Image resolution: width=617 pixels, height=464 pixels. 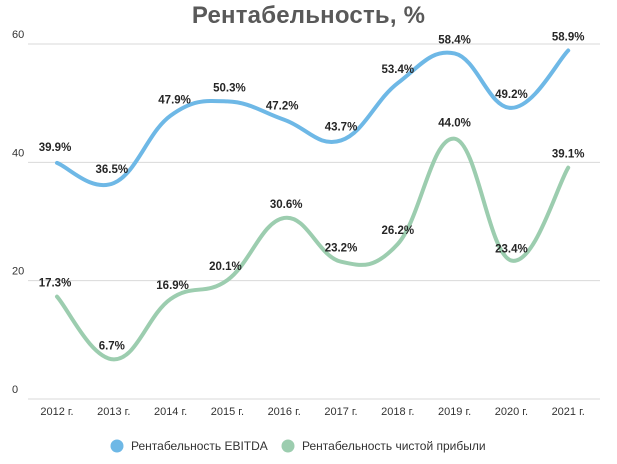 I want to click on data-label: 49.2%, so click(x=511, y=95).